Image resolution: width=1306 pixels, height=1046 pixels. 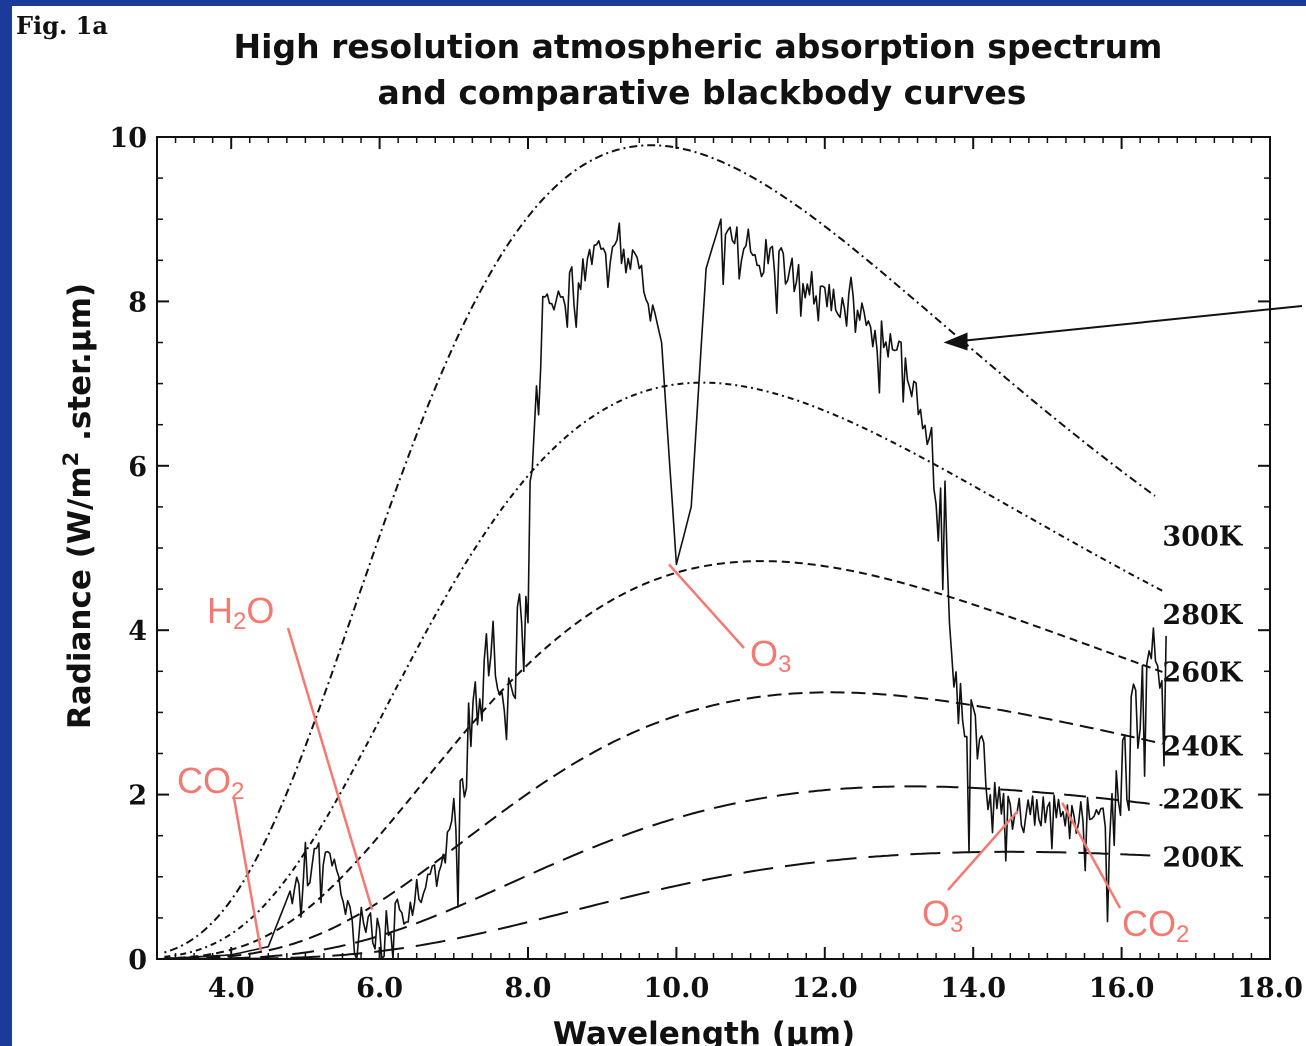 I want to click on temperature-label-240k: 240K, so click(x=1202, y=746).